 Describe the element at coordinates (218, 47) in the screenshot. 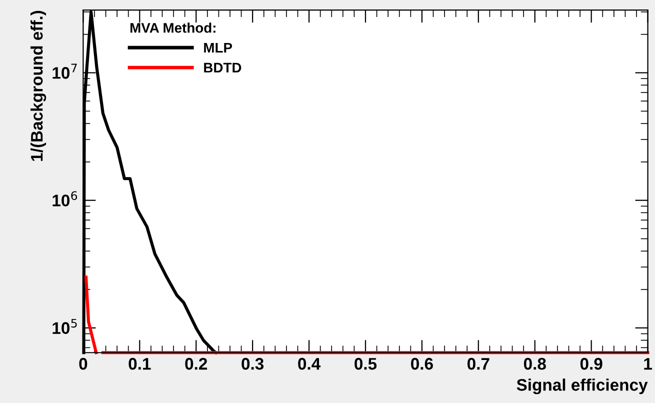

I see `legend-label: MLP` at that location.